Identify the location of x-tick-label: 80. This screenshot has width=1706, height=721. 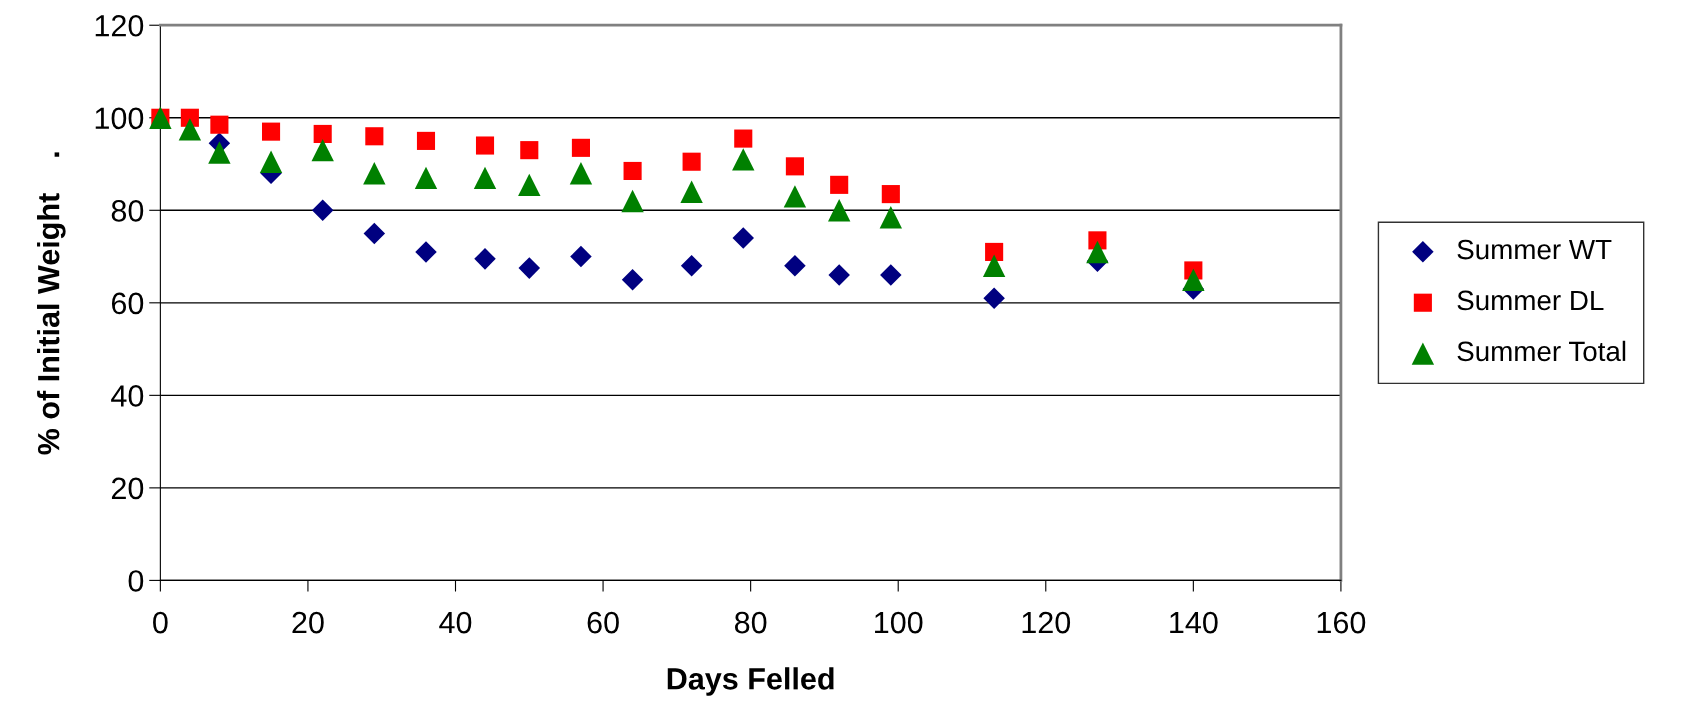
(750, 622).